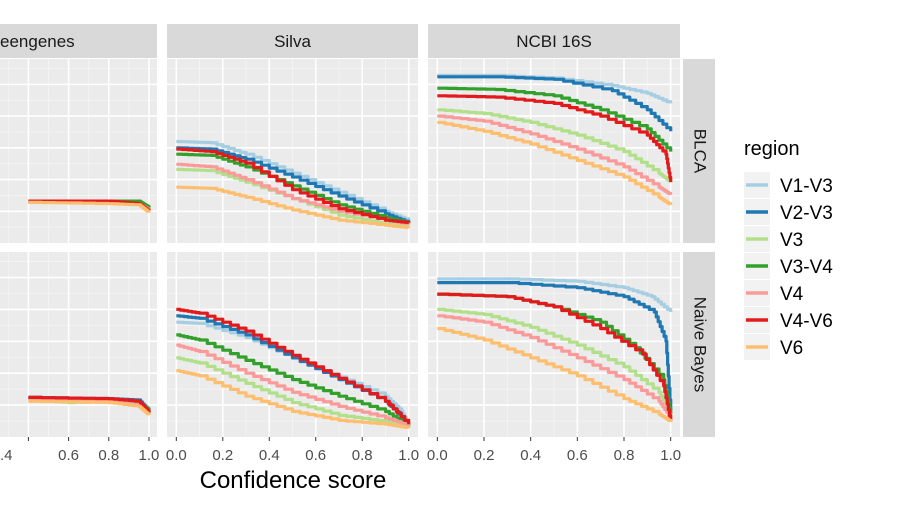 Image resolution: width=918 pixels, height=517 pixels. I want to click on row-strip: Naive Bayes, so click(699, 344).